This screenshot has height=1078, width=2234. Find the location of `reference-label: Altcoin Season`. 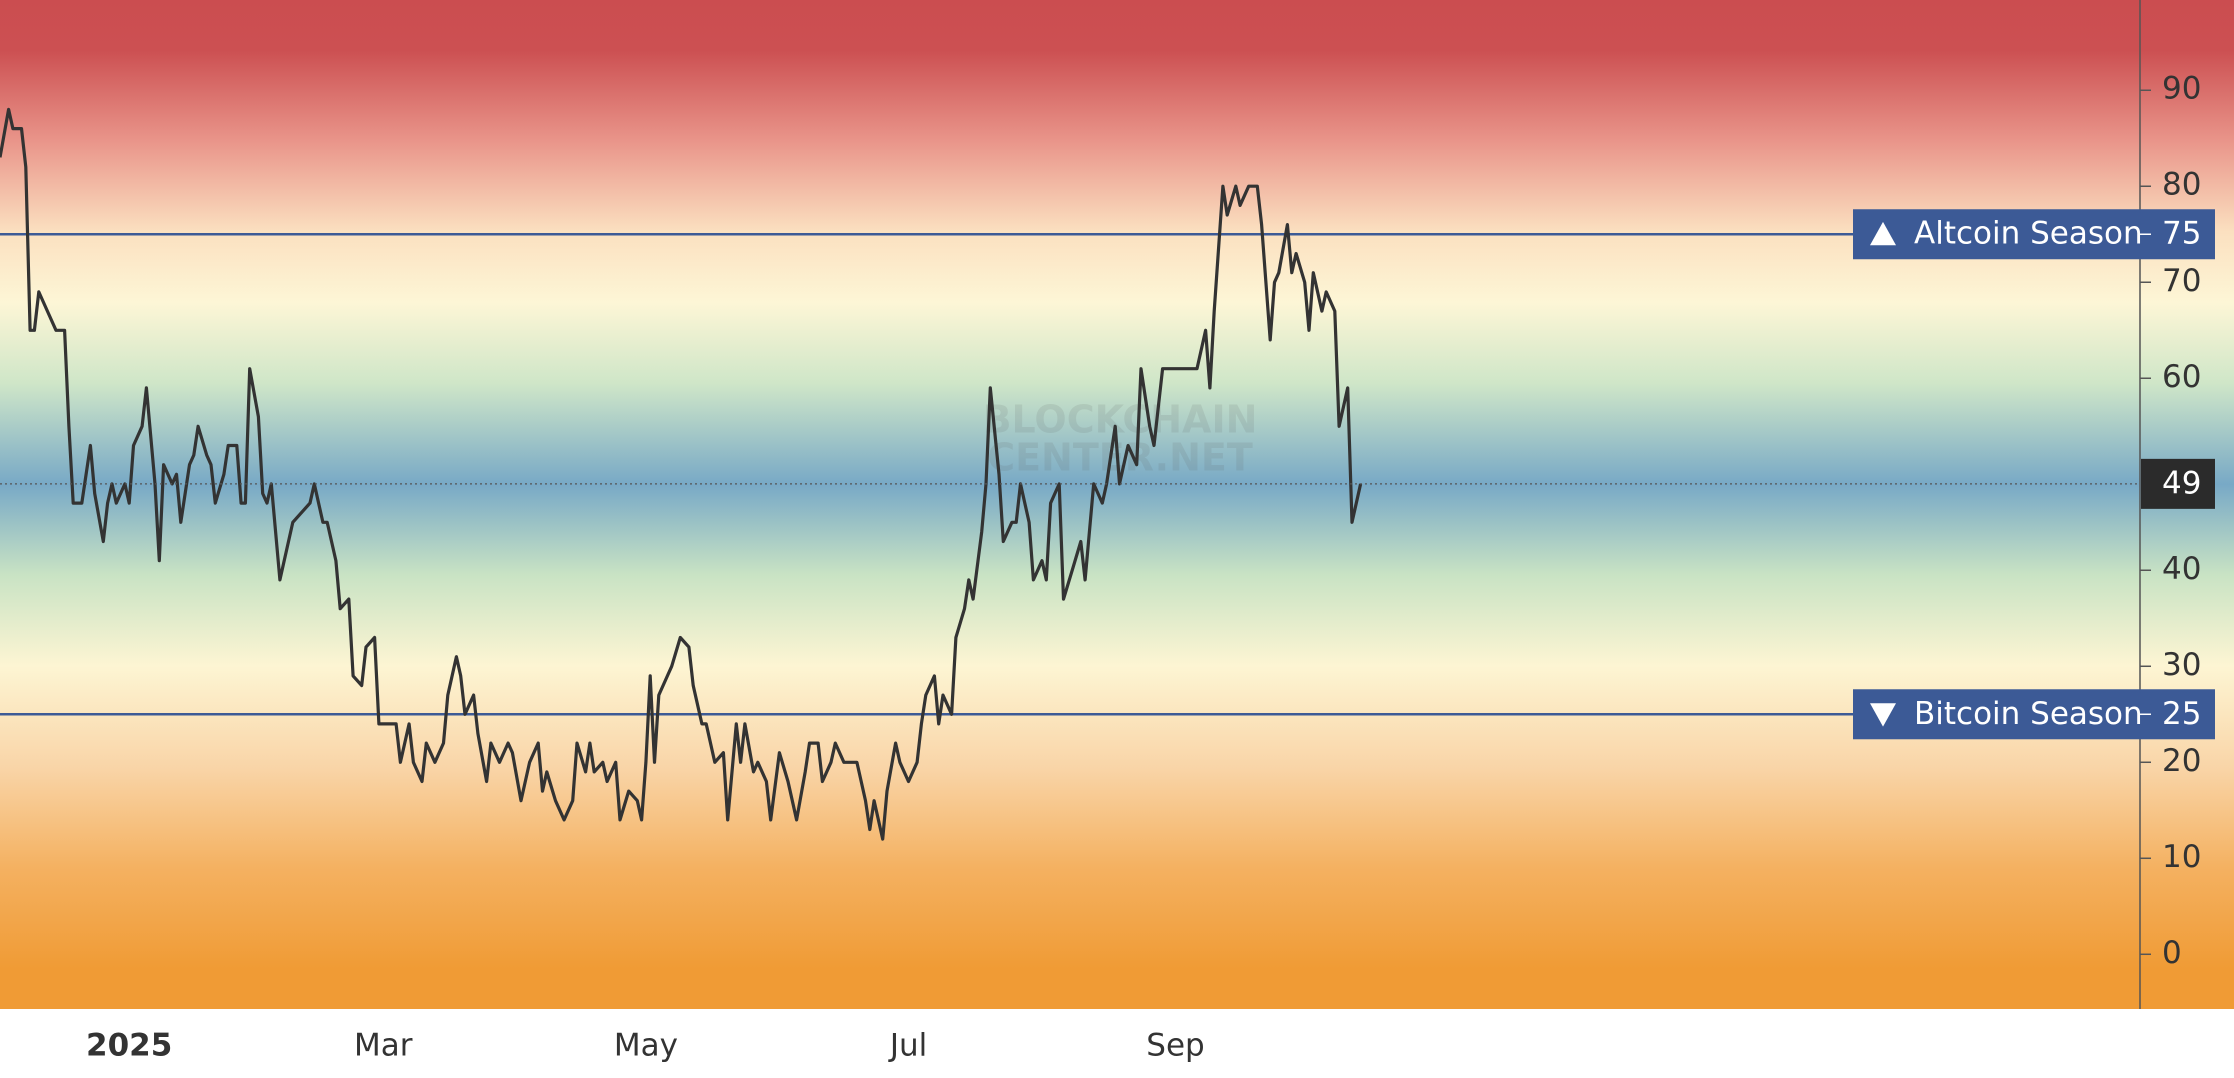

reference-label: Altcoin Season is located at coordinates (2028, 234).